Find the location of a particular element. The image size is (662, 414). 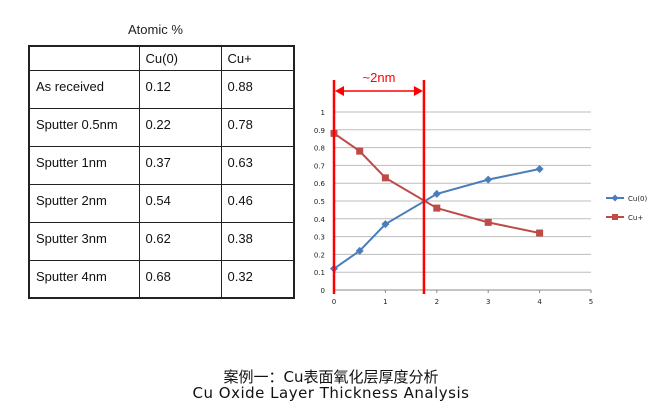

table-row-5-cell-2: 0.32 is located at coordinates (257, 279).